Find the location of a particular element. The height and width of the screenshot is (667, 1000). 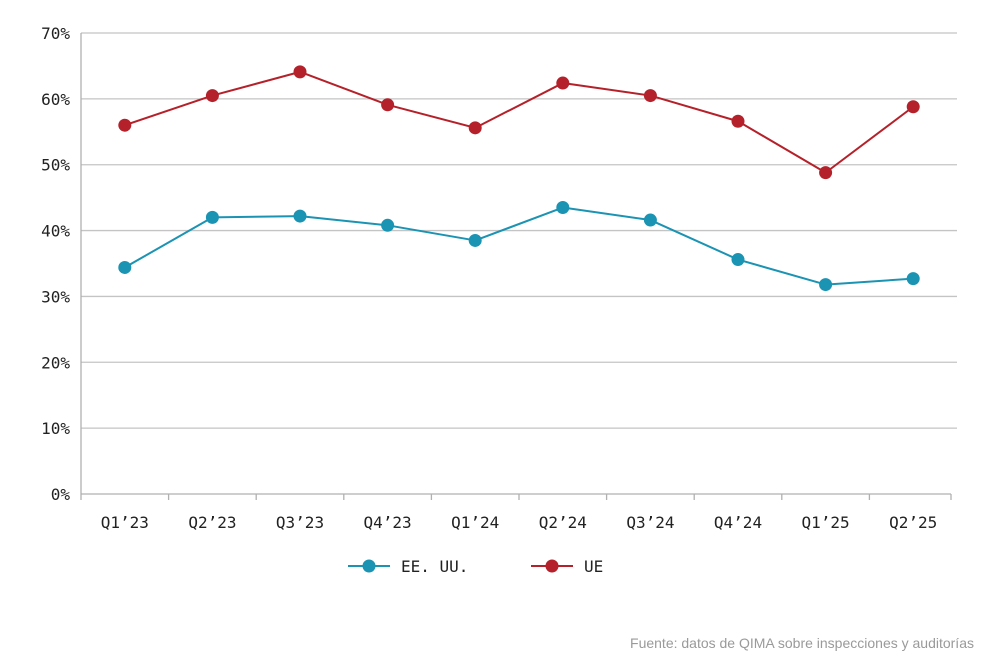

x-tick-label: Q4’24 is located at coordinates (738, 522).